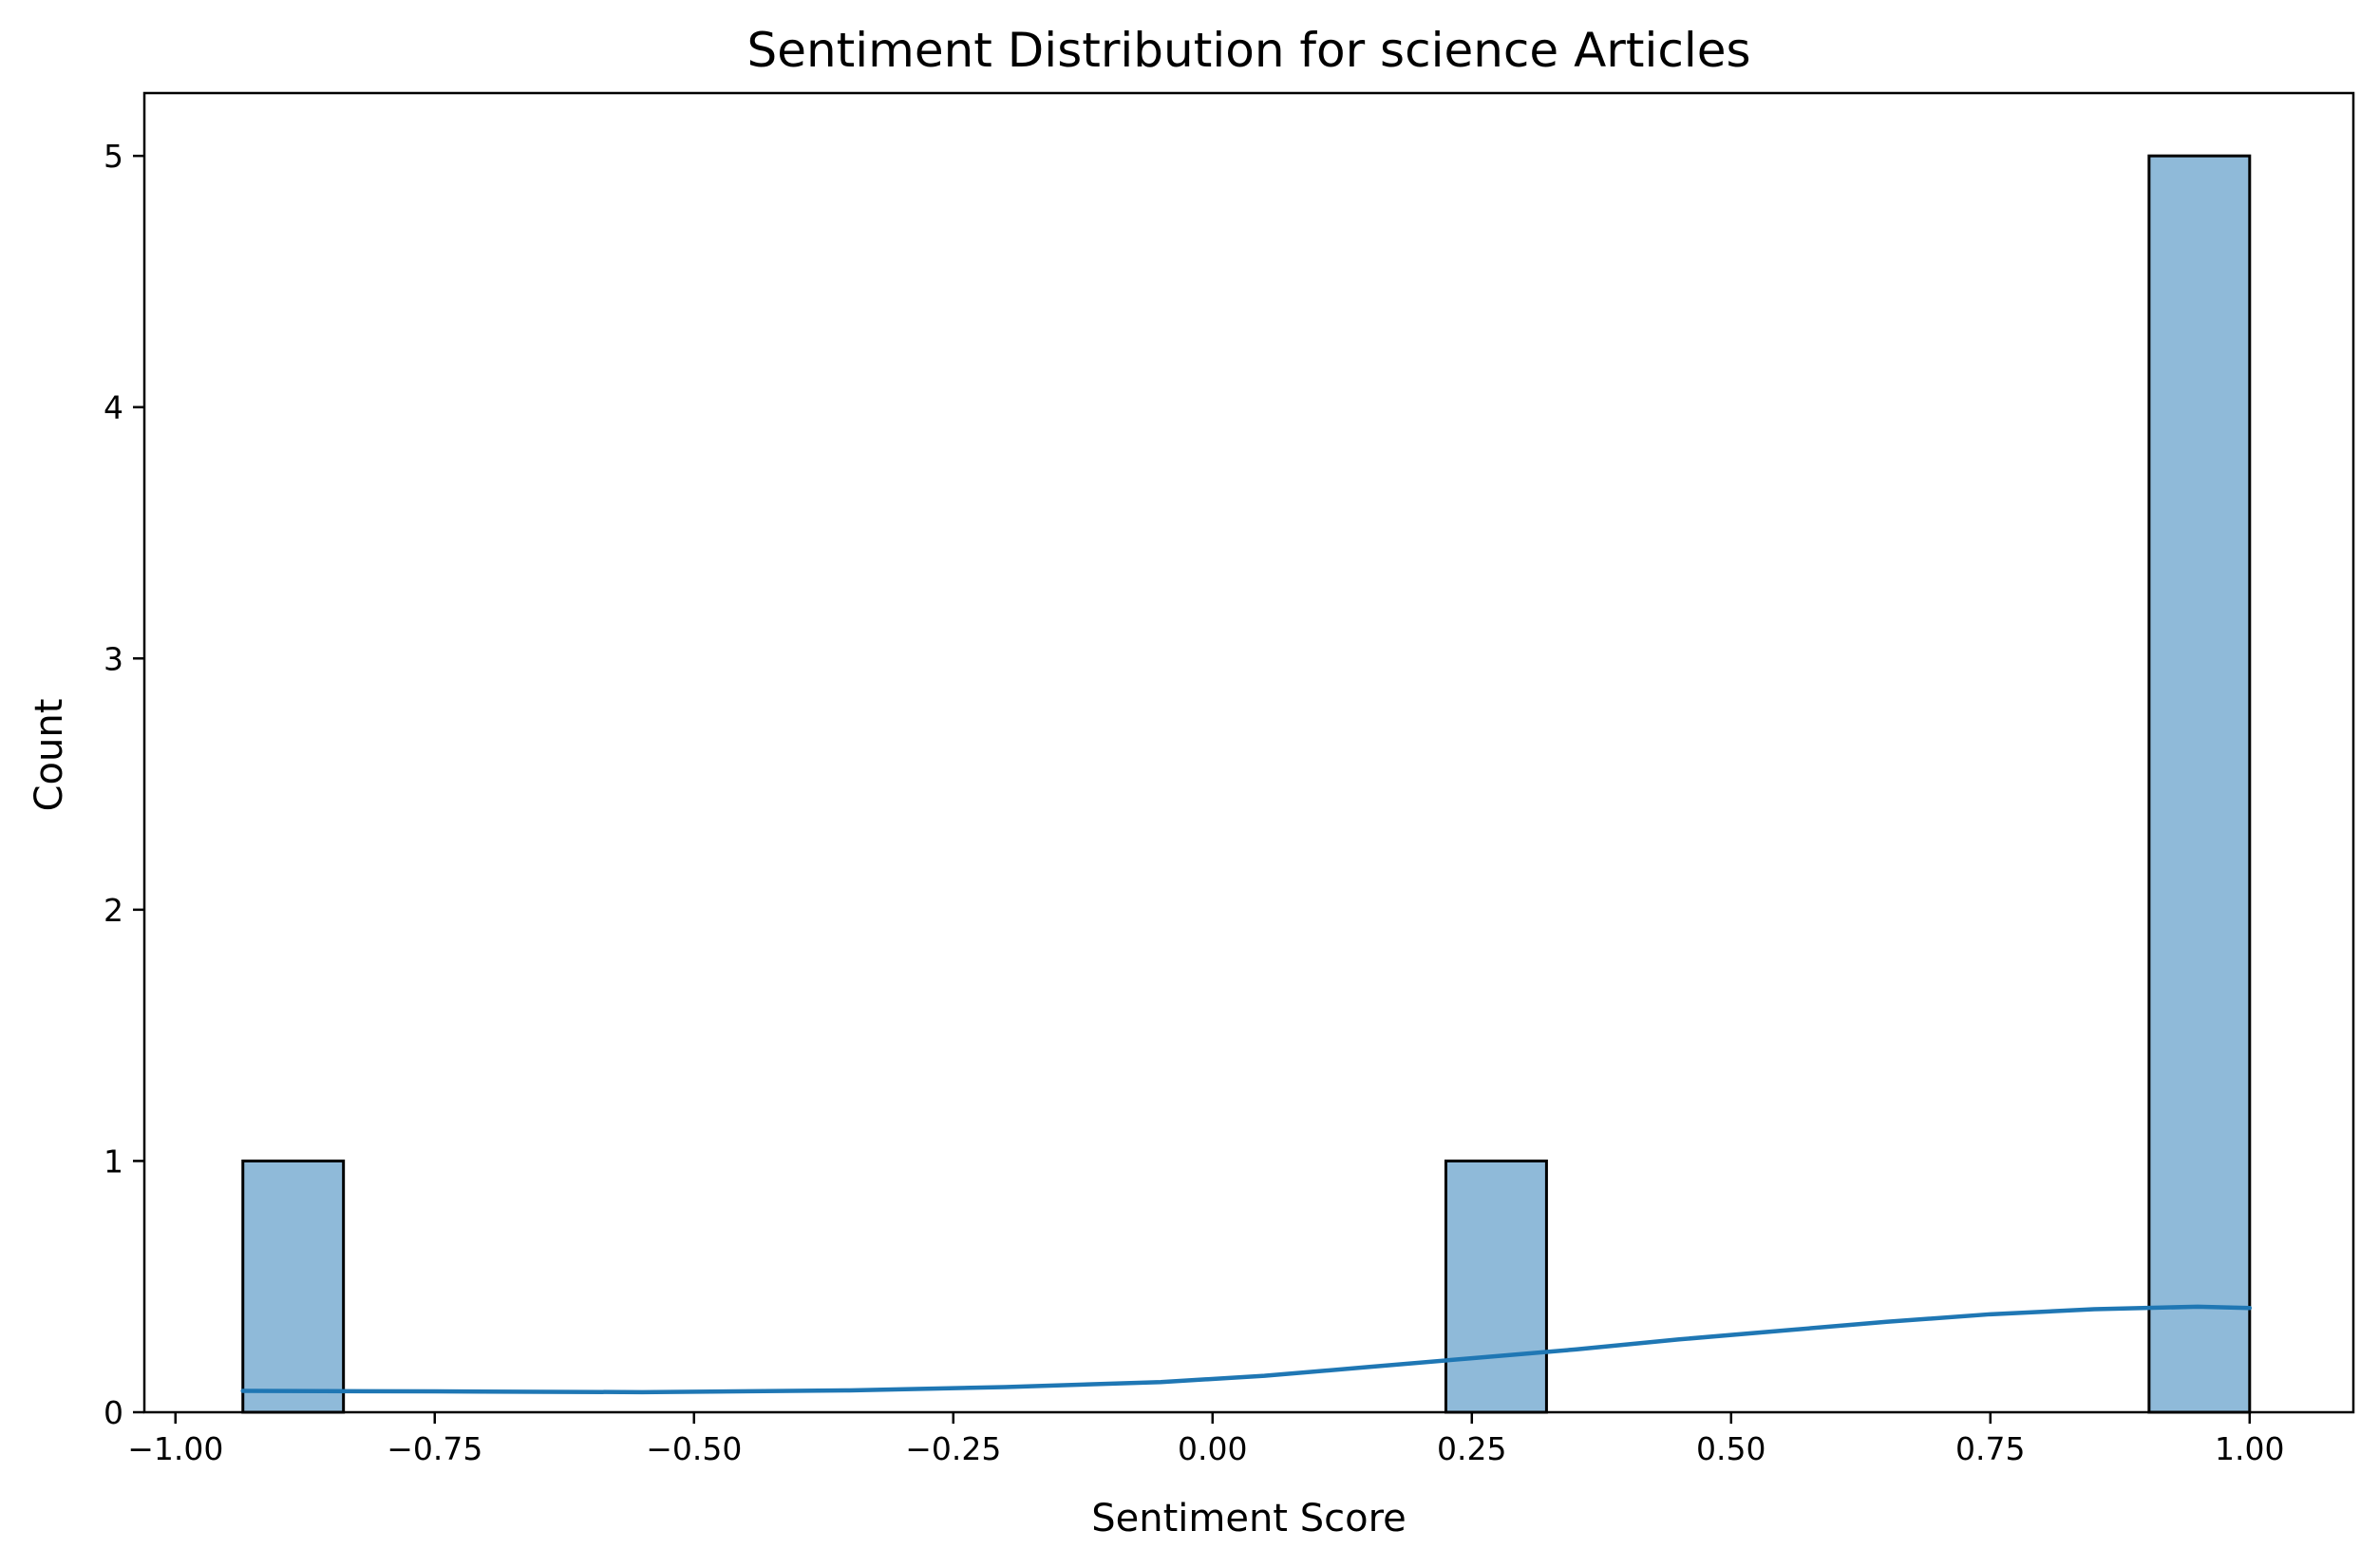 Image resolution: width=2379 pixels, height=1568 pixels. What do you see at coordinates (175, 1448) in the screenshot?
I see `x-tick-label: −1.00` at bounding box center [175, 1448].